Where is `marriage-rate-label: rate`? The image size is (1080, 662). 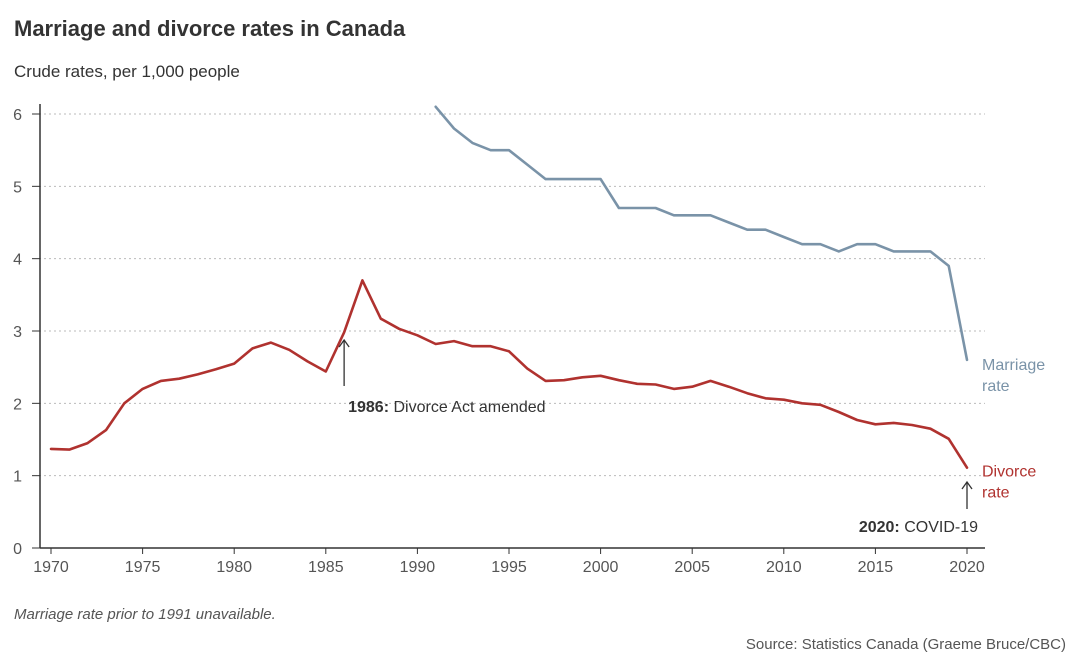
marriage-rate-label: rate is located at coordinates (996, 386).